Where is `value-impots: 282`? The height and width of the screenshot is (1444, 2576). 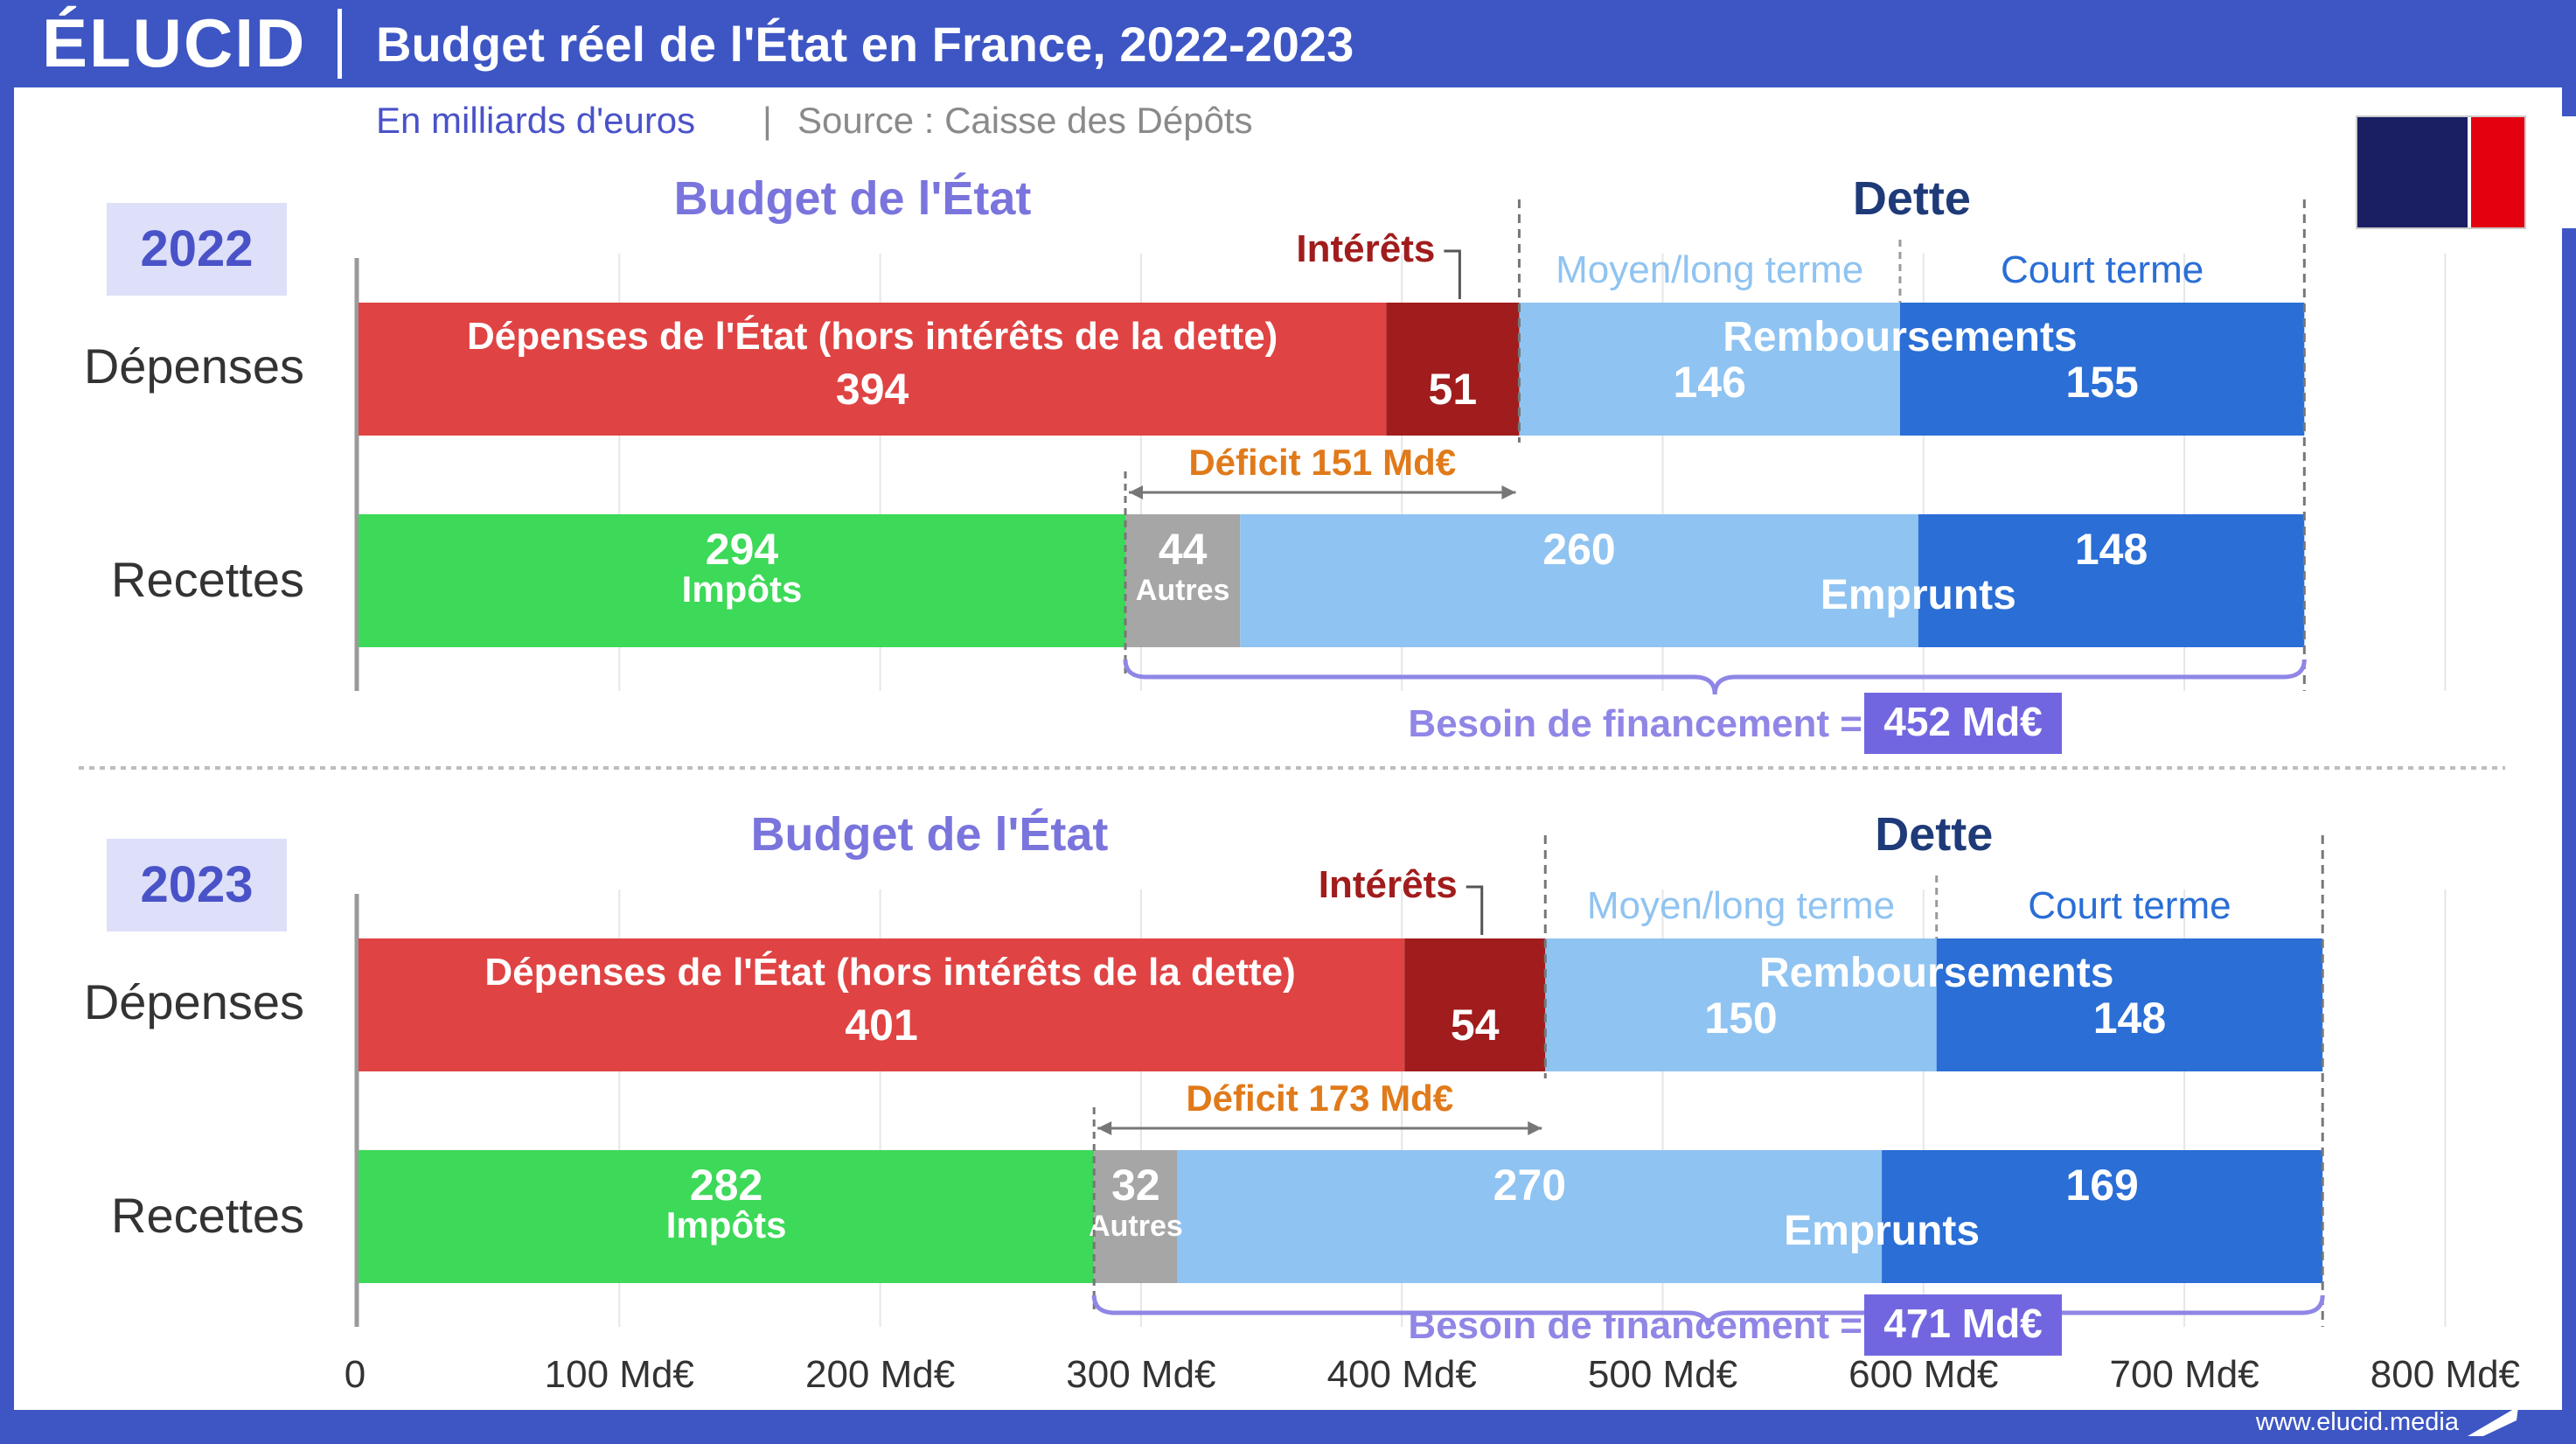 value-impots: 282 is located at coordinates (726, 1185).